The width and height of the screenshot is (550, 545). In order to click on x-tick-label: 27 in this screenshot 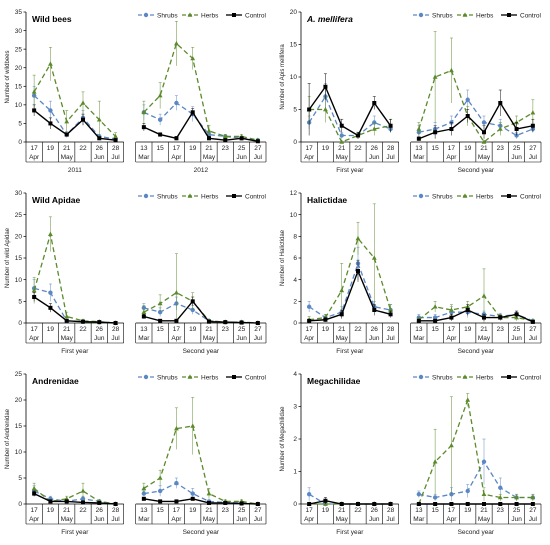, I will do `click(533, 148)`.